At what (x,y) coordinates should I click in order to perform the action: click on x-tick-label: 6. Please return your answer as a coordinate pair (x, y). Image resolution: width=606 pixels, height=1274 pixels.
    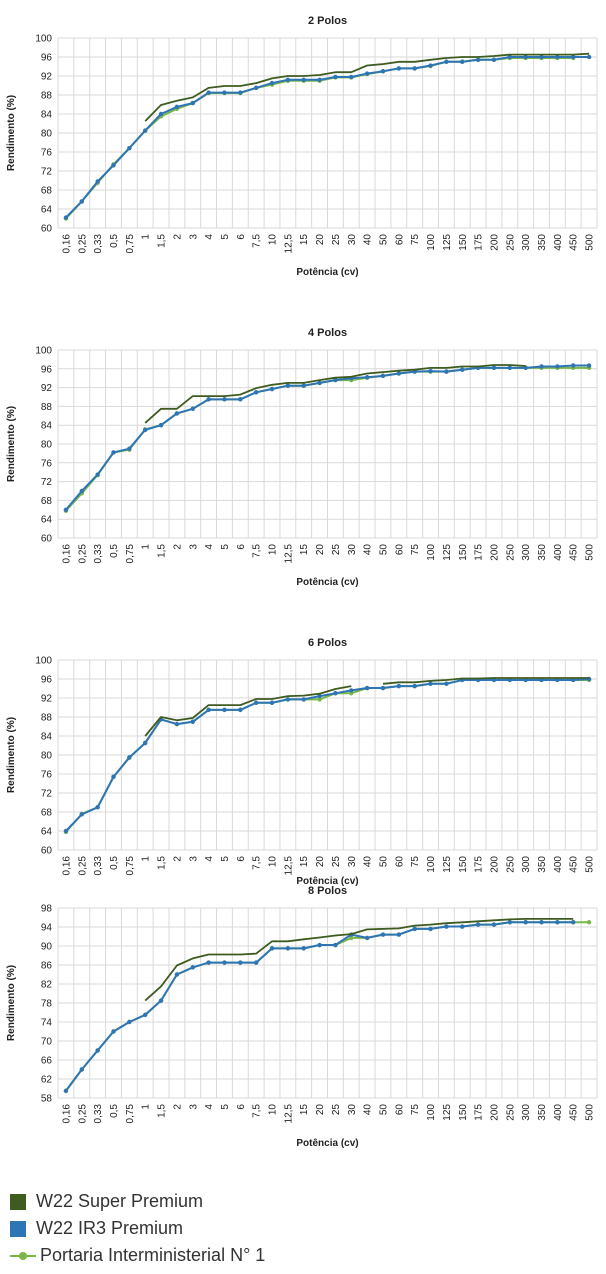
    Looking at the image, I should click on (241, 547).